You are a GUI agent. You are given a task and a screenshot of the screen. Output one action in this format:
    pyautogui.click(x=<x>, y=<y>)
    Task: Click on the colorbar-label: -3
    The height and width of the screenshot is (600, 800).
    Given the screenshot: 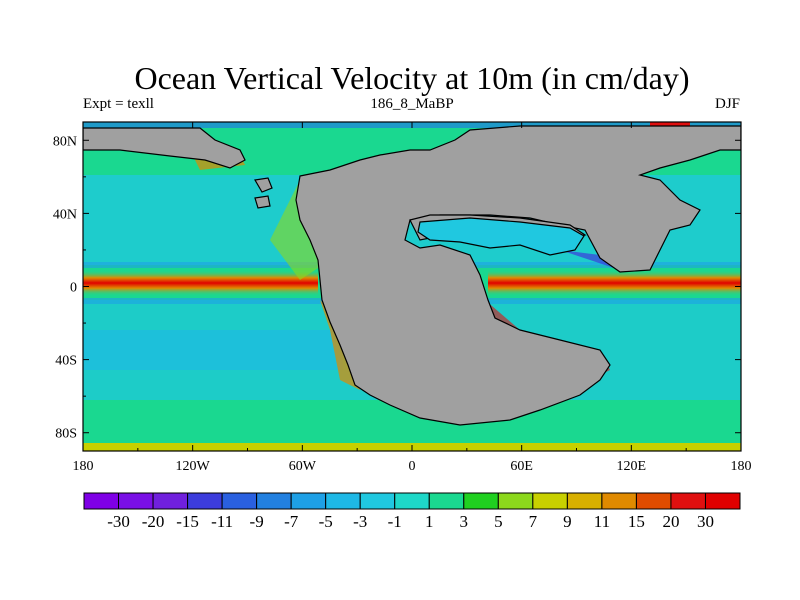 What is the action you would take?
    pyautogui.click(x=360, y=521)
    